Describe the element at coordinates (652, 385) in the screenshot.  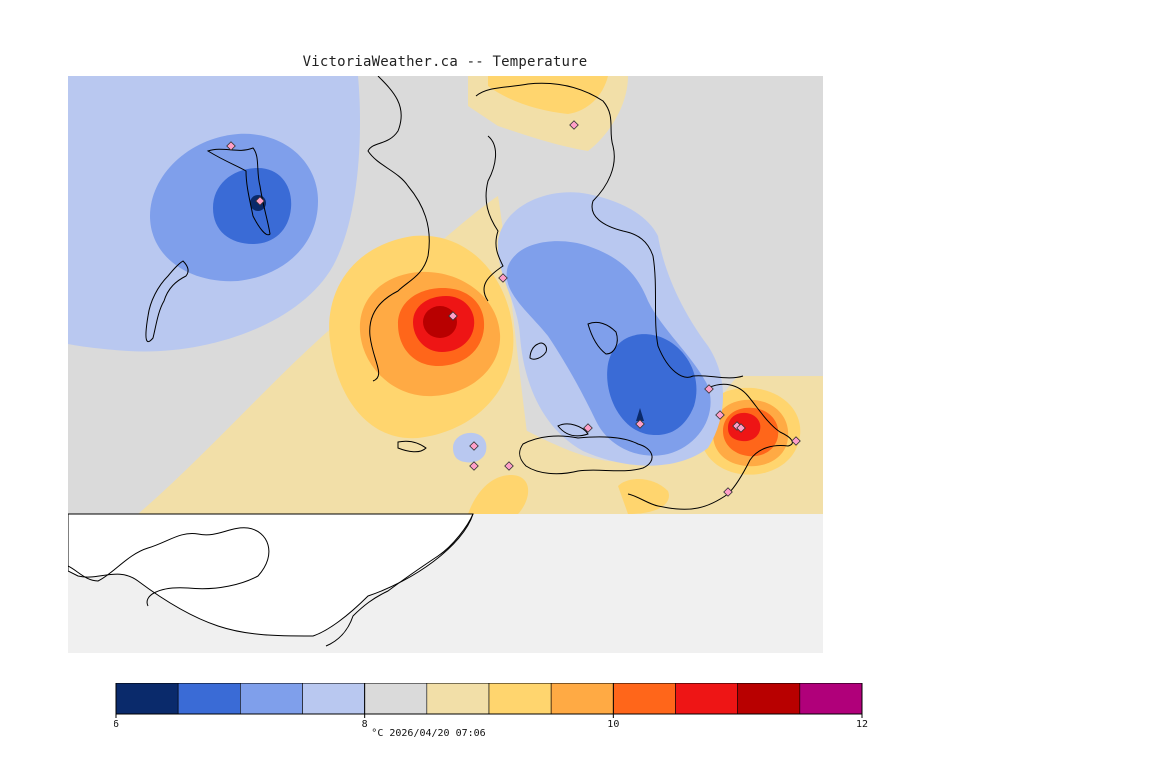
I see `band-deepblue-east` at that location.